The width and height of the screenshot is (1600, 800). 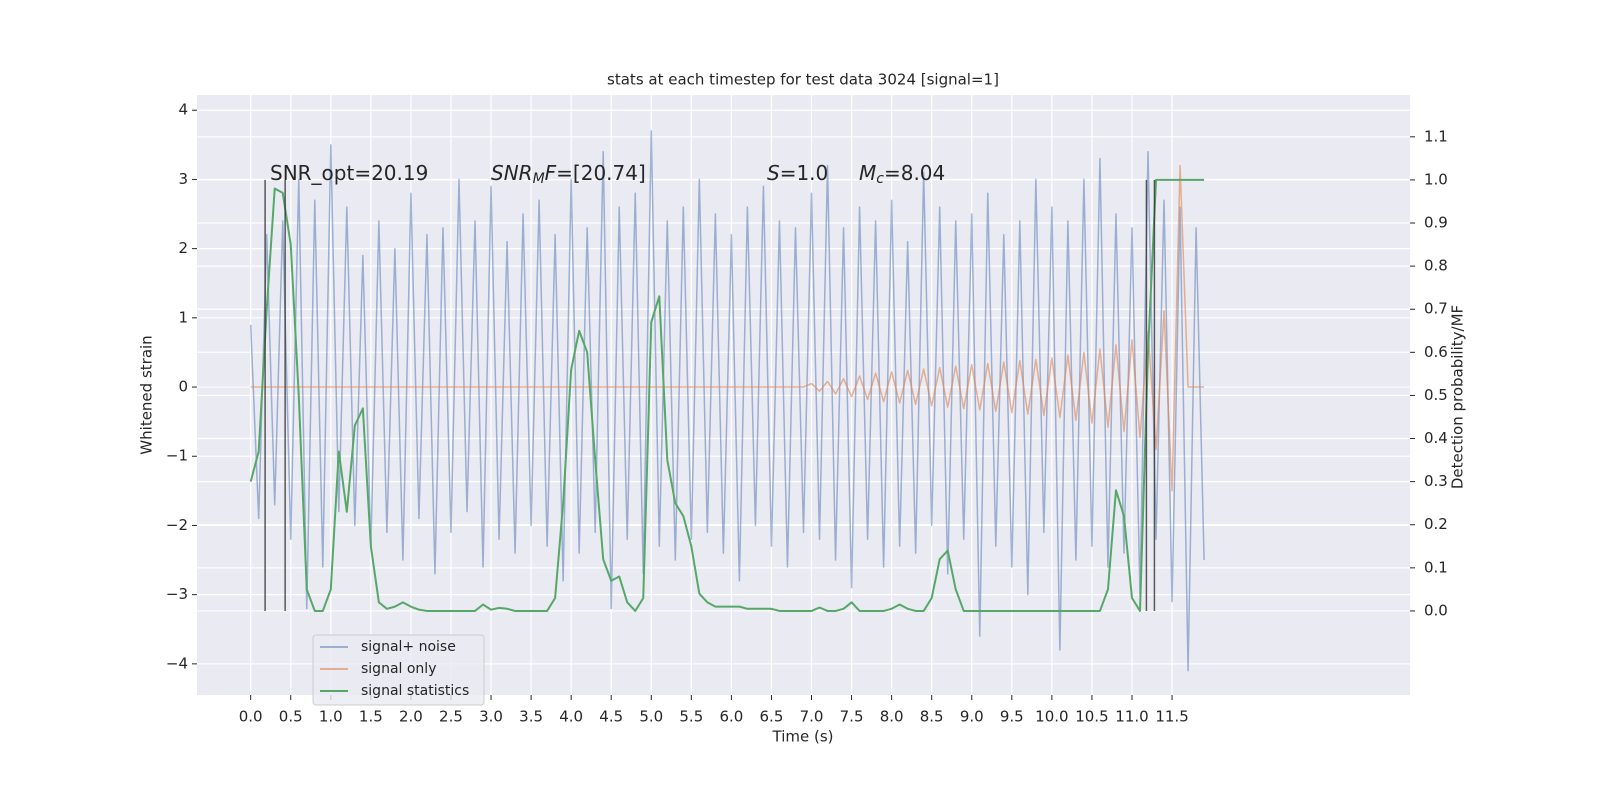 What do you see at coordinates (177, 456) in the screenshot?
I see `y-tick-label: −1` at bounding box center [177, 456].